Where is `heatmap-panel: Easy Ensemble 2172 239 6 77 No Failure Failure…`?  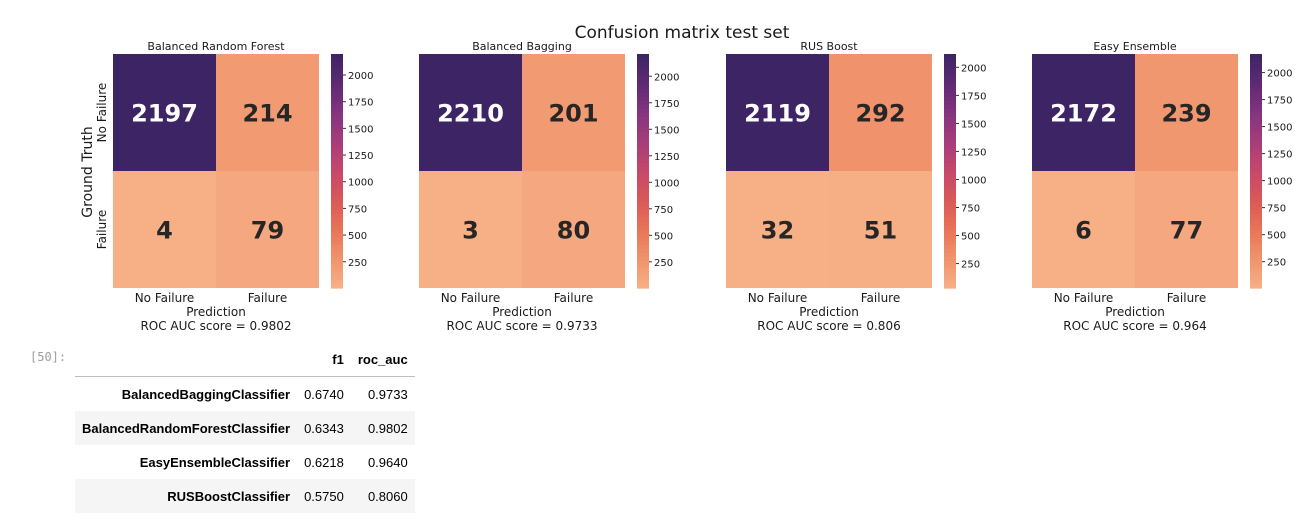 heatmap-panel: Easy Ensemble 2172 239 6 77 No Failure Failure… is located at coordinates (1162, 186).